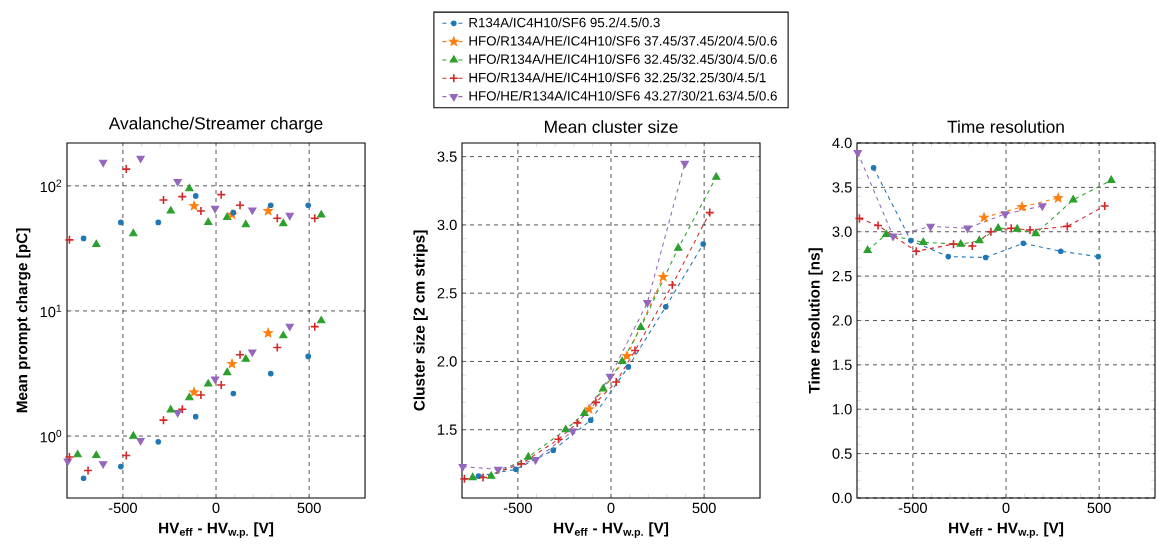 This screenshot has height=548, width=1159. Describe the element at coordinates (420, 320) in the screenshot. I see `y-axis-title: Cluster size [2 cm strips]` at that location.